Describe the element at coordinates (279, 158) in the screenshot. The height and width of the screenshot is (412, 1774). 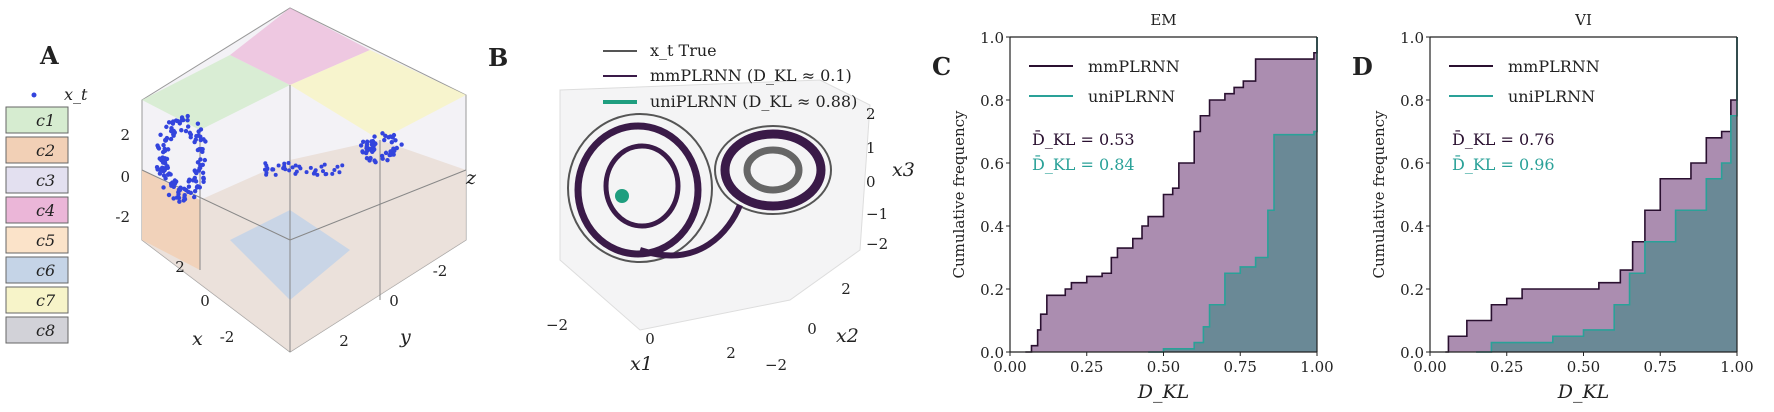
I see `data-points` at that location.